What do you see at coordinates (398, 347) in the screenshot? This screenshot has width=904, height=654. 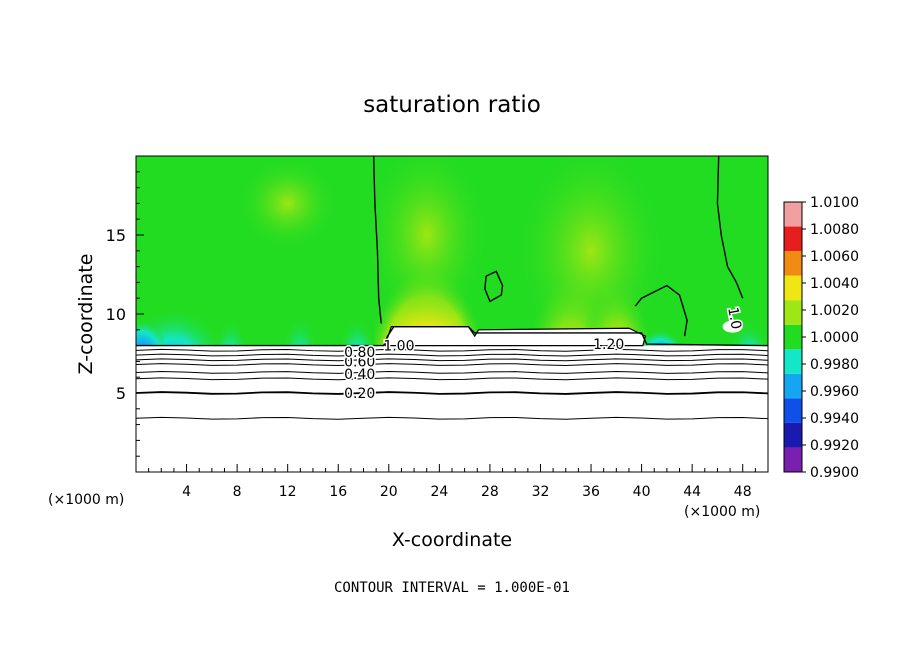 I see `contour-label: 1.00` at bounding box center [398, 347].